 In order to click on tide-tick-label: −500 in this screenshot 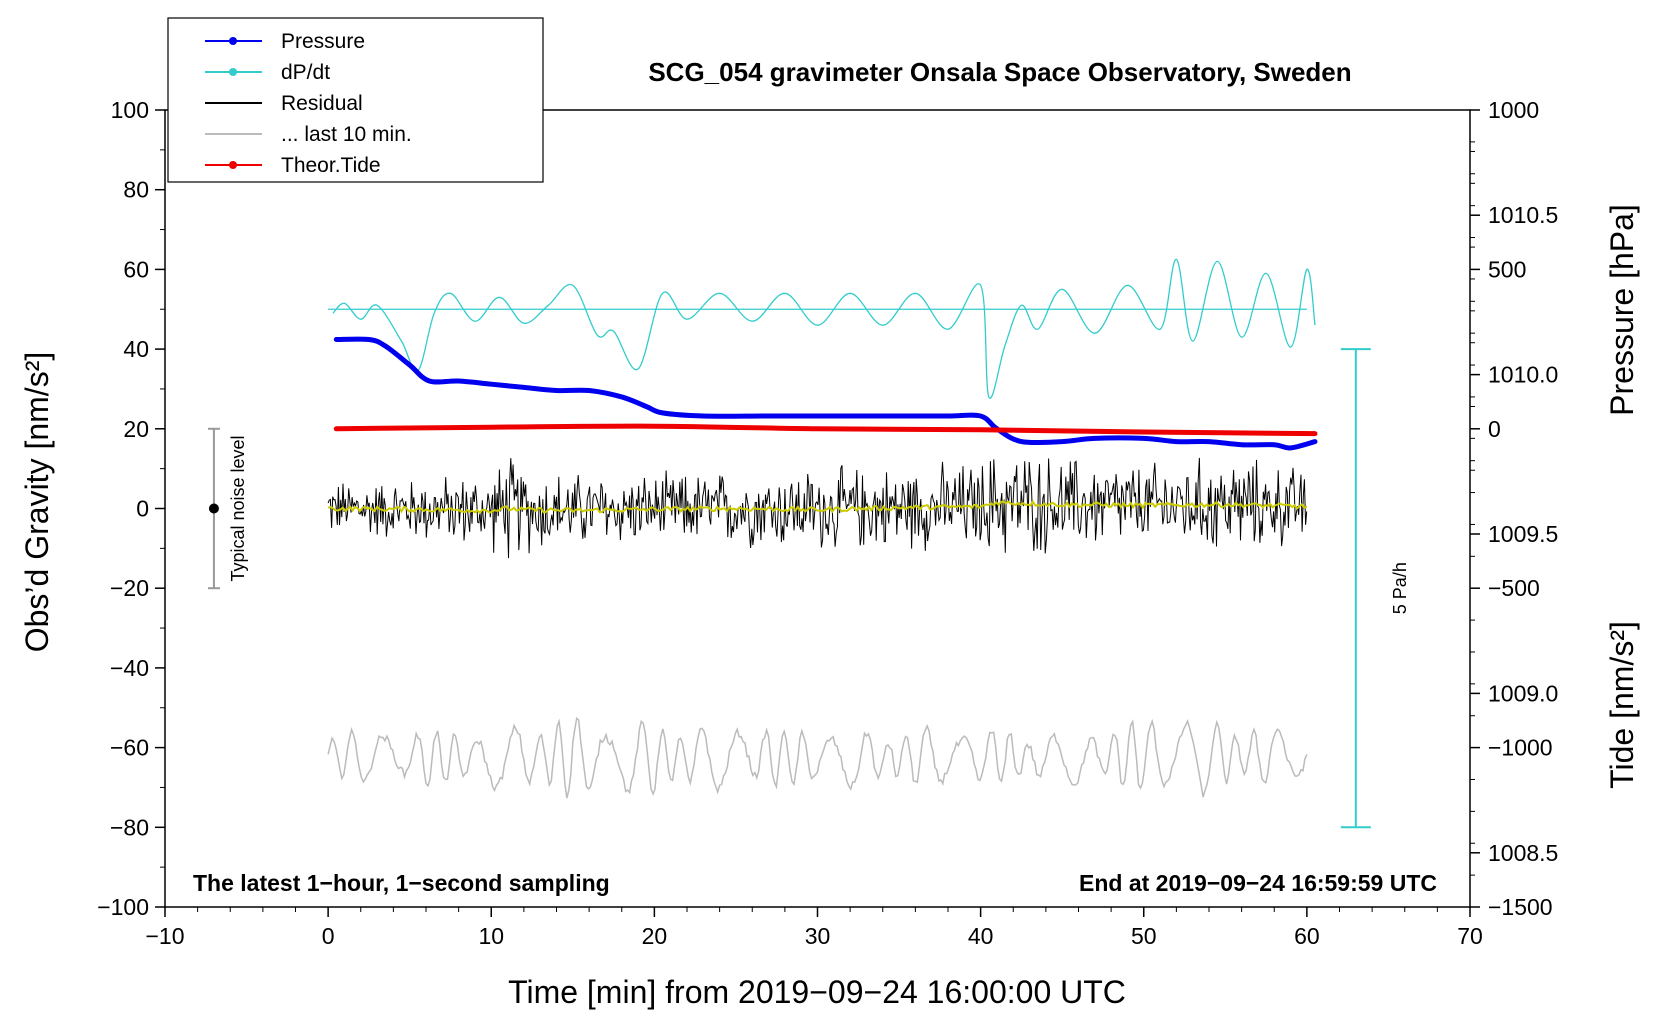, I will do `click(1514, 588)`.